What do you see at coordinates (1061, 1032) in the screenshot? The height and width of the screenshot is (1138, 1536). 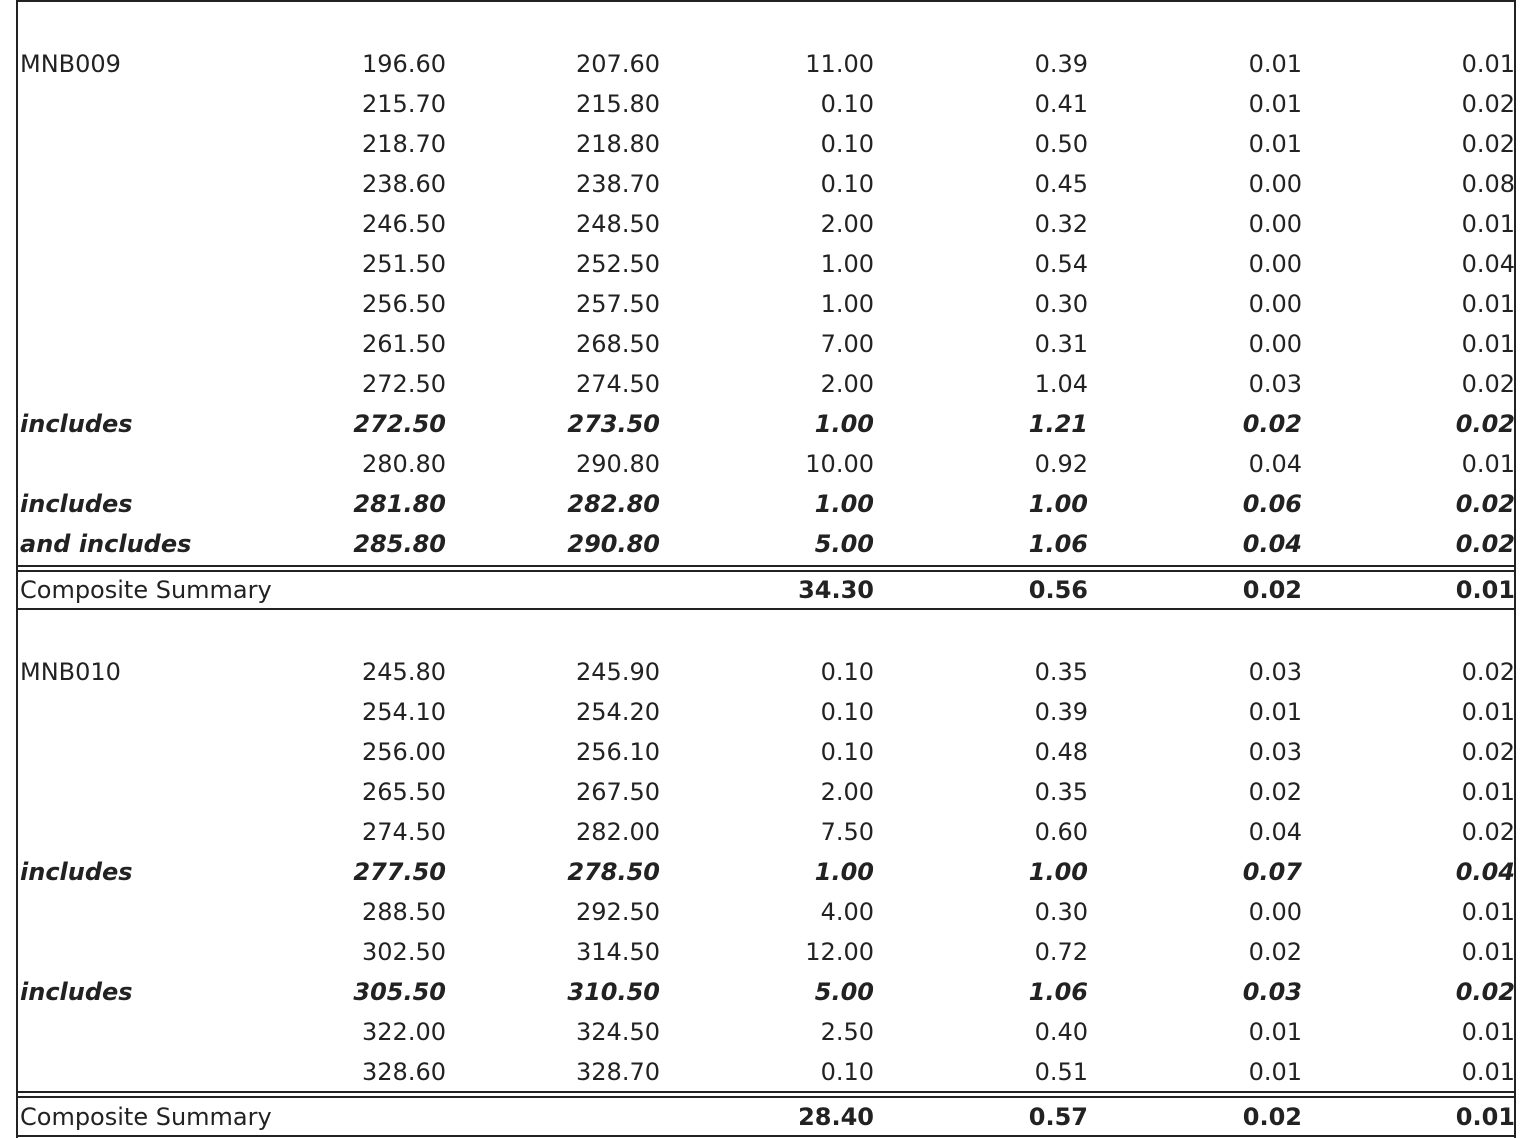 I see `grade-value: 0.40` at bounding box center [1061, 1032].